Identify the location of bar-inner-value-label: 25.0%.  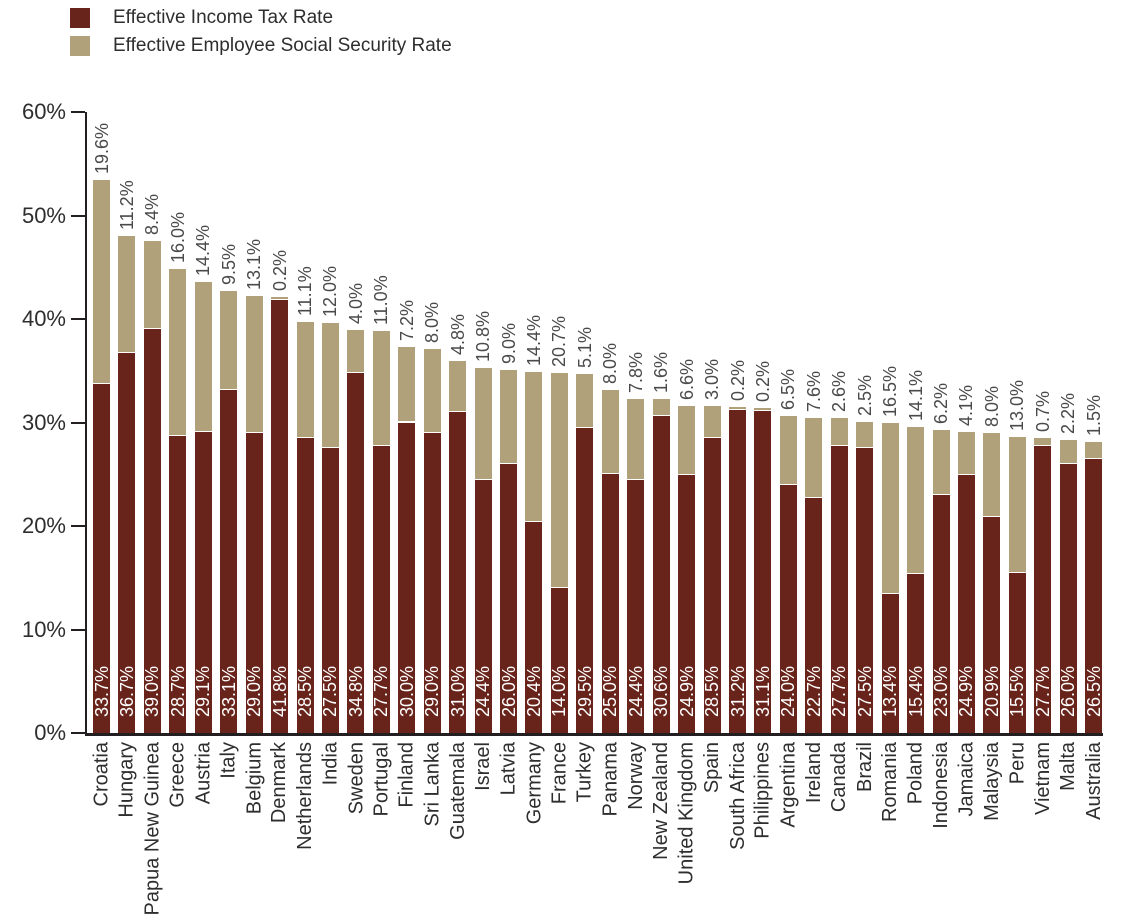
(610, 691).